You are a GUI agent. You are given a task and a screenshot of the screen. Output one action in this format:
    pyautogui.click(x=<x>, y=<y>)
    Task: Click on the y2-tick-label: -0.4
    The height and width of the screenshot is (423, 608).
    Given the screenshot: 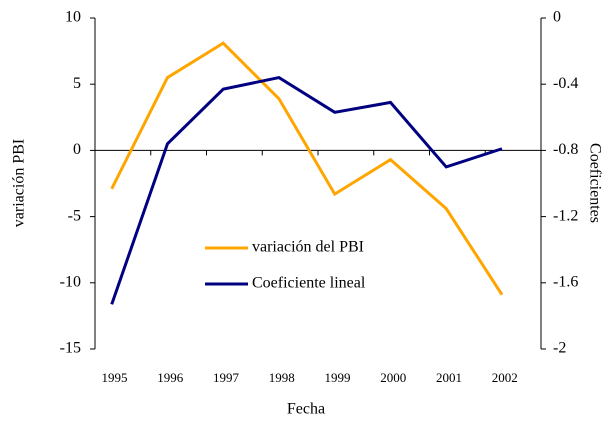 What is the action you would take?
    pyautogui.click(x=565, y=83)
    